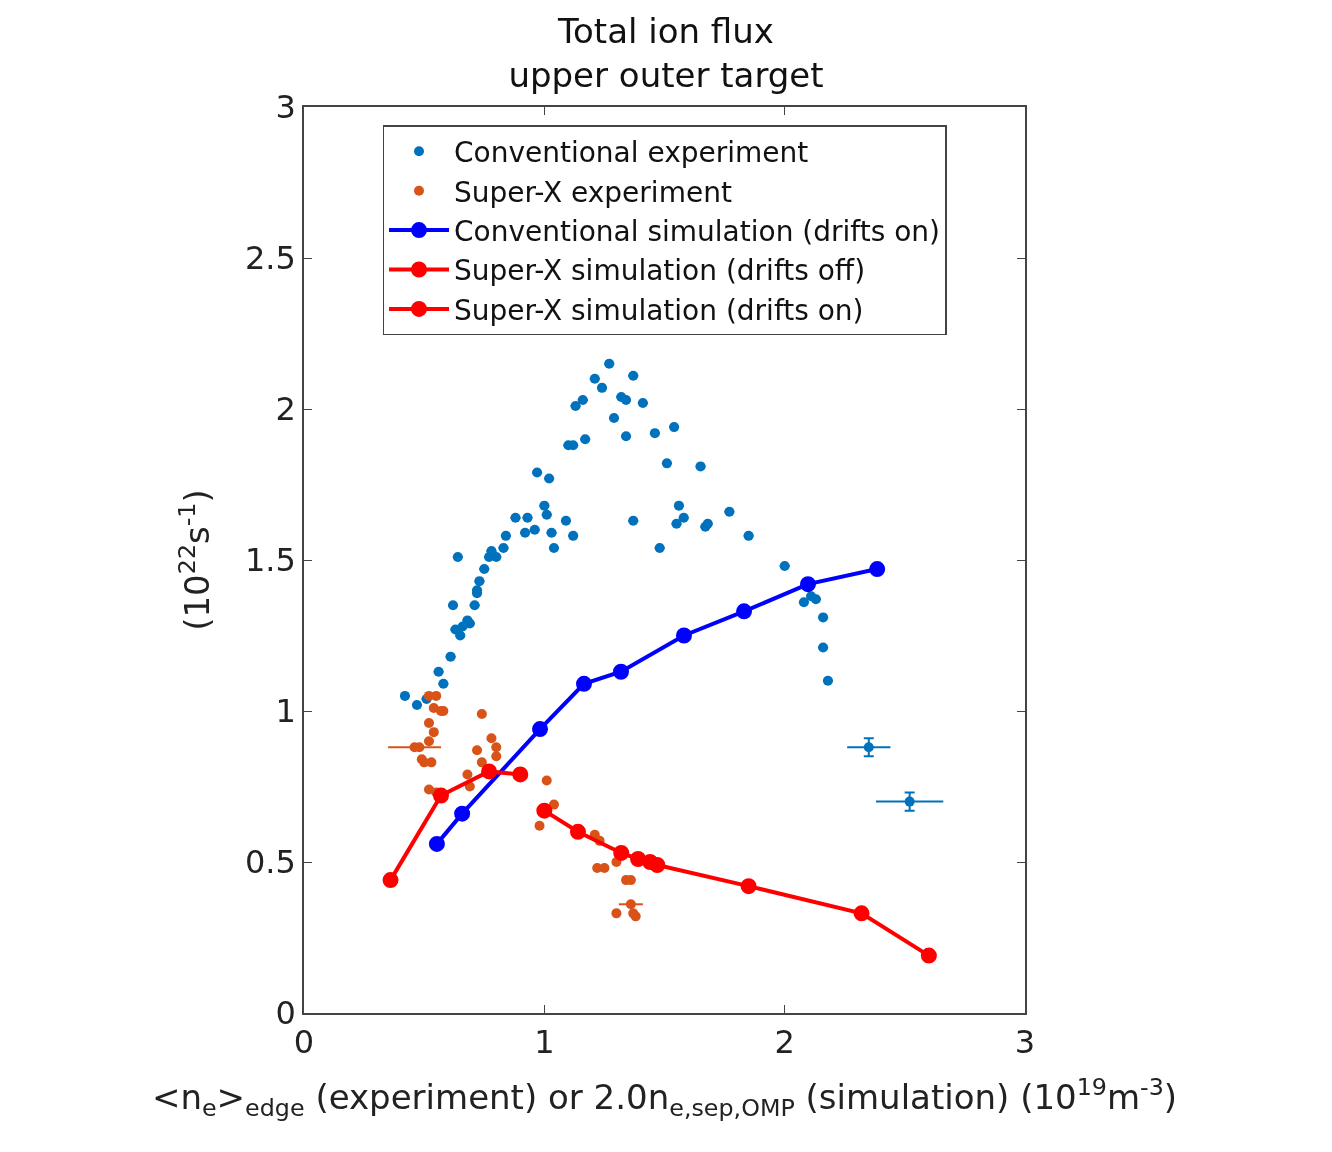  Describe the element at coordinates (593, 192) in the screenshot. I see `legend-label: Super-X experiment` at that location.